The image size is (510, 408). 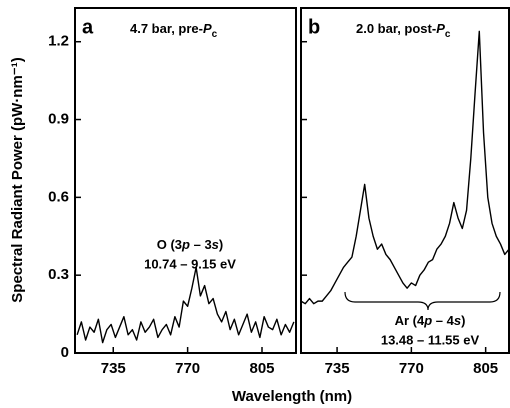 I want to click on panel-title: 4.7 bar, pre-Pc, so click(x=174, y=30).